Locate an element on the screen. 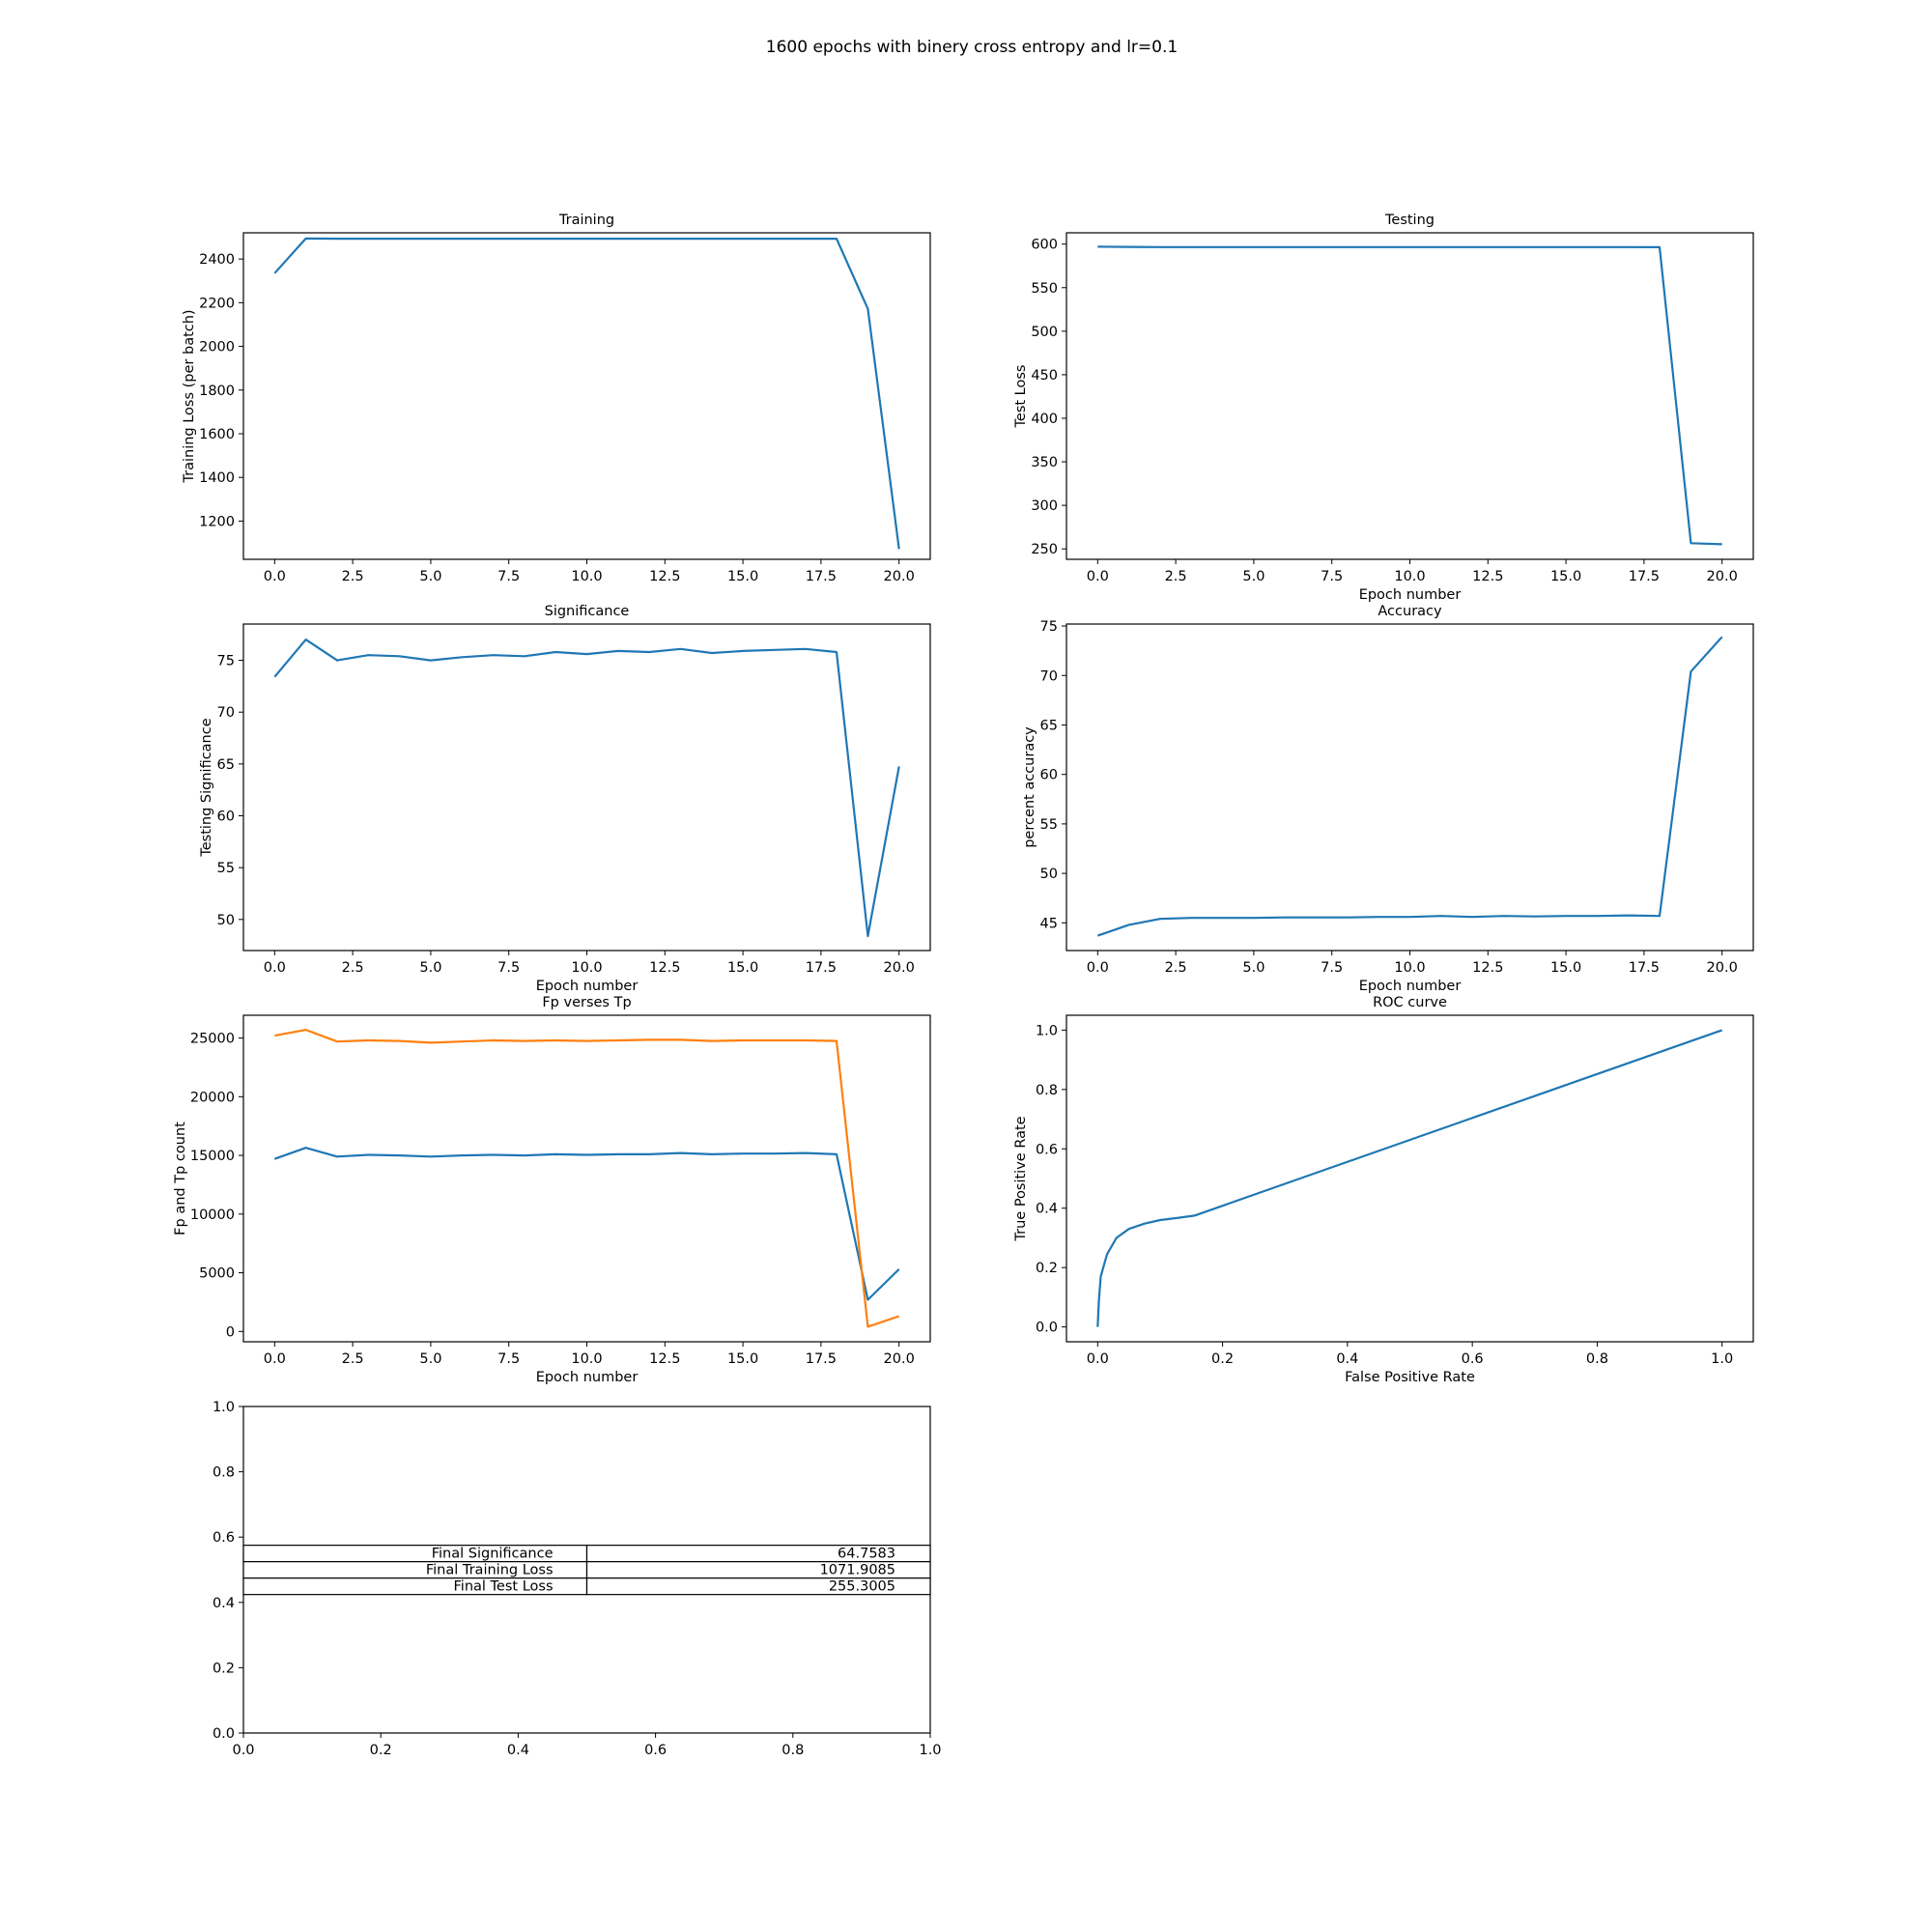  chart-title: Training is located at coordinates (586, 220).